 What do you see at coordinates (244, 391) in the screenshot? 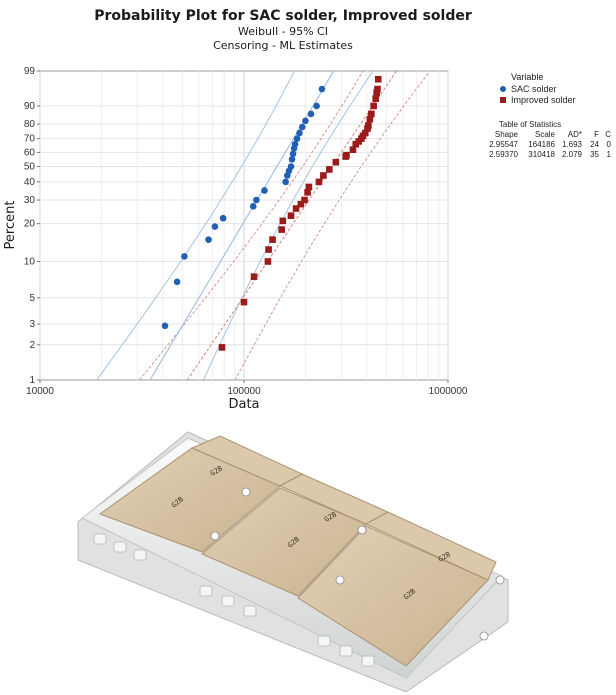
I see `x-tick-label: 100000` at bounding box center [244, 391].